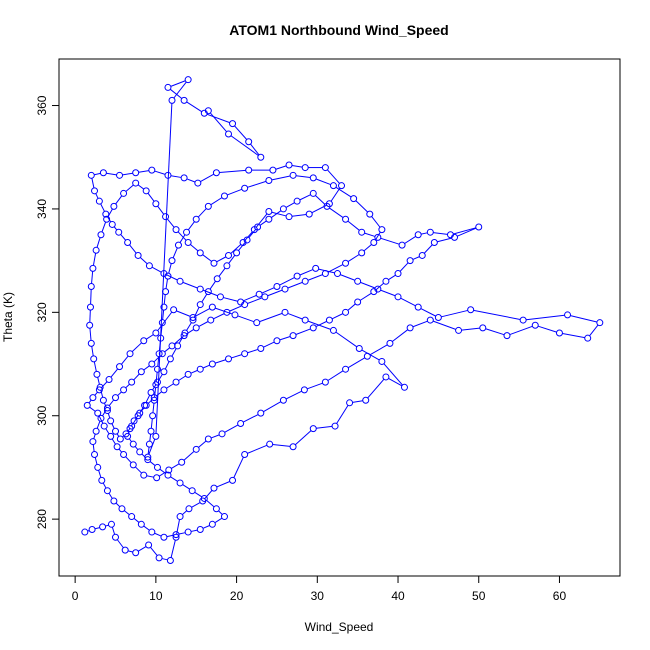 This screenshot has width=650, height=650. Describe the element at coordinates (479, 596) in the screenshot. I see `x-tick-label: 50` at that location.